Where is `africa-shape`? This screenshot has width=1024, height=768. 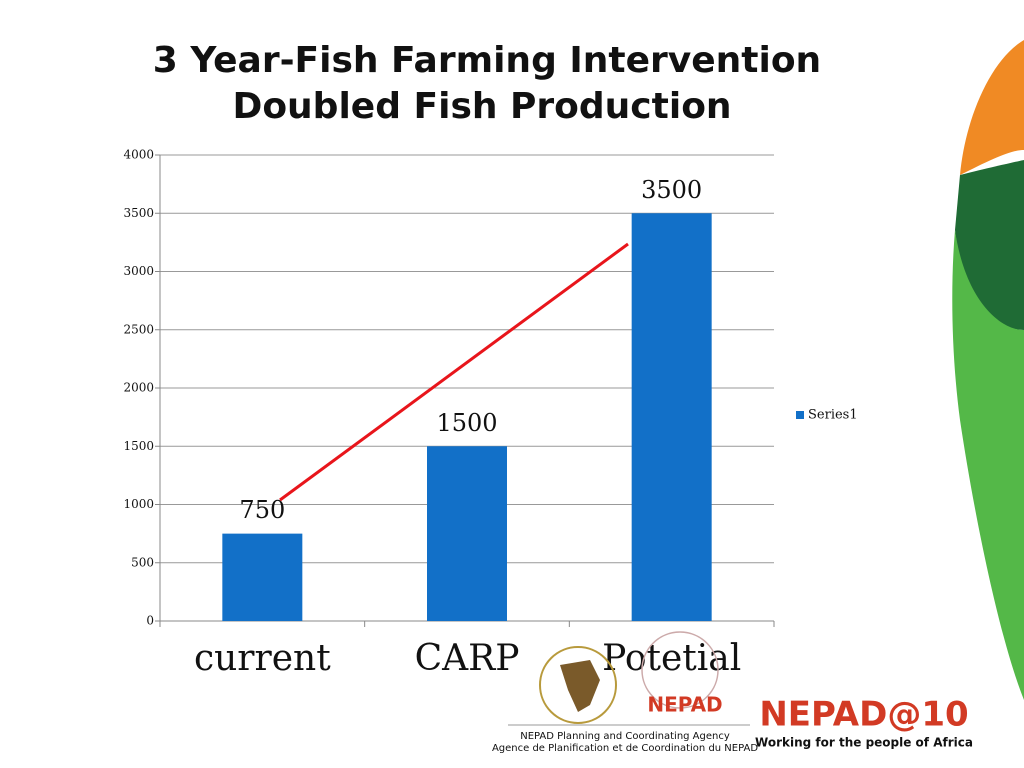 africa-shape is located at coordinates (580, 686).